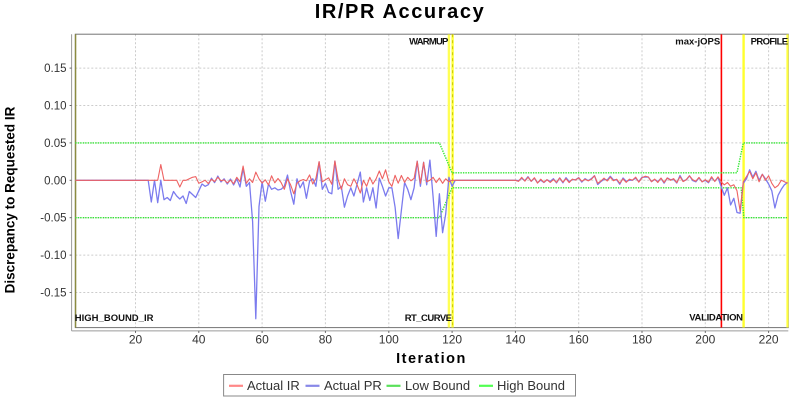  Describe the element at coordinates (769, 42) in the screenshot. I see `svg-text: PROFILE` at that location.